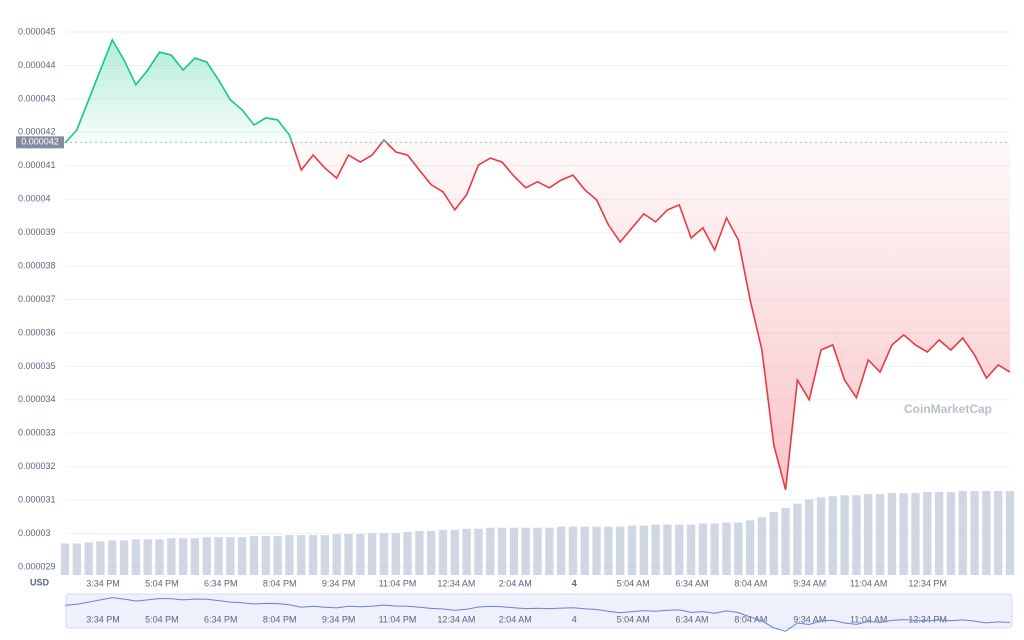 This screenshot has height=640, width=1024. I want to click on navigator-line, so click(537, 614).